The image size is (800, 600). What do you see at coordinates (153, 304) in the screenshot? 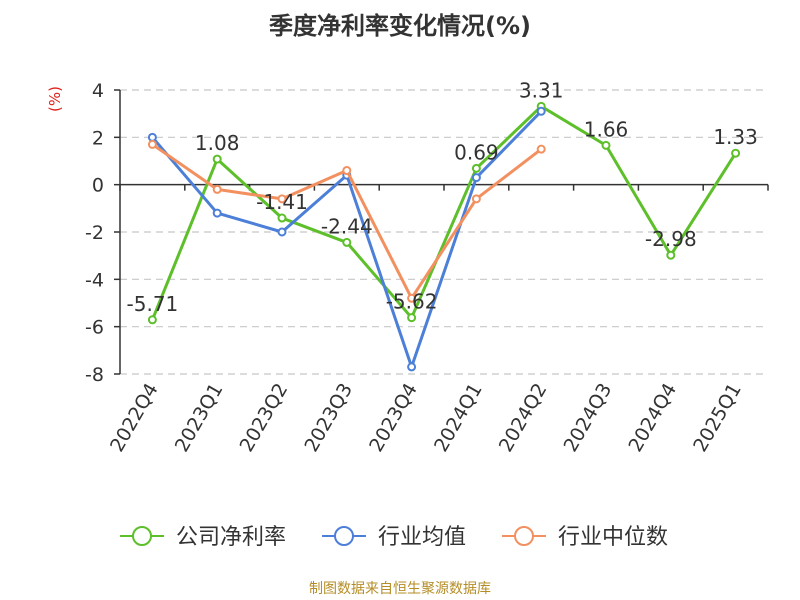
I see `data-label: -5.71` at bounding box center [153, 304].